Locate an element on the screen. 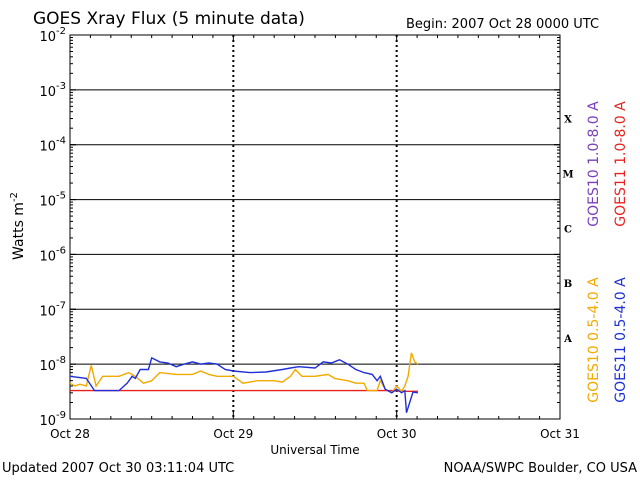 The height and width of the screenshot is (480, 640). flare-class-label: M is located at coordinates (567, 174).